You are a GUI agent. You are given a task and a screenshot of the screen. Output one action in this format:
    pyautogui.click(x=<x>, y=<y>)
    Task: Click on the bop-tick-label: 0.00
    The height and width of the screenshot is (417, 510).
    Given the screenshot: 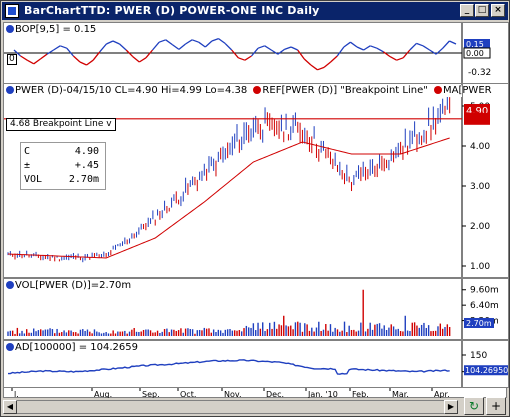 What is the action you would take?
    pyautogui.click(x=475, y=53)
    